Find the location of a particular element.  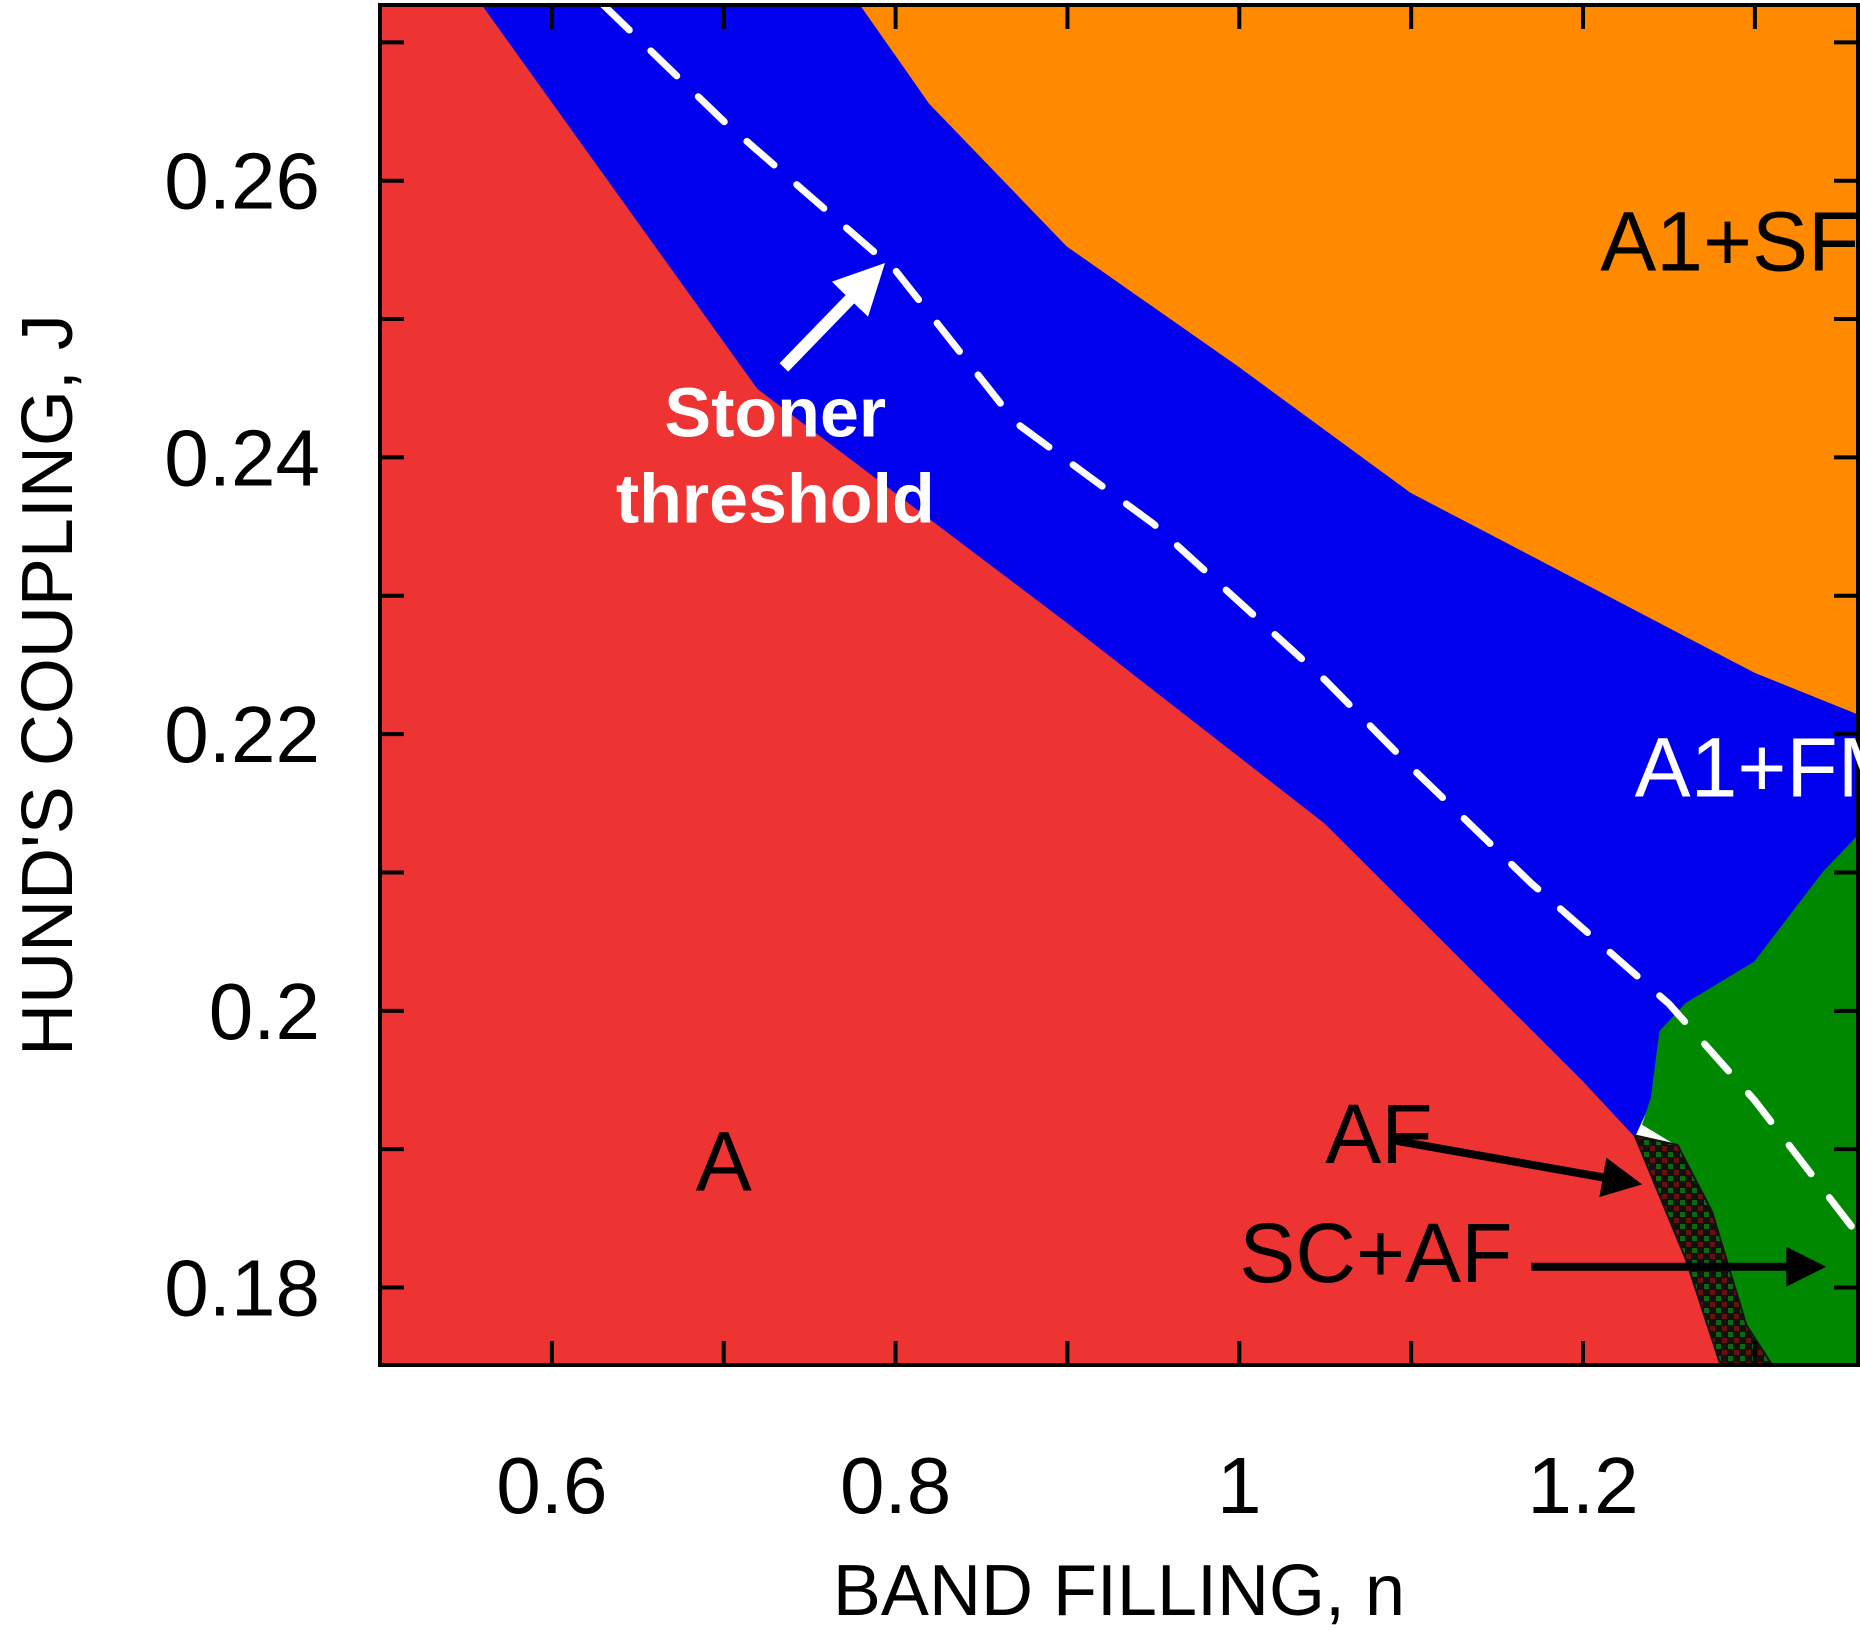

y-tick-label: 0.26 is located at coordinates (242, 181).